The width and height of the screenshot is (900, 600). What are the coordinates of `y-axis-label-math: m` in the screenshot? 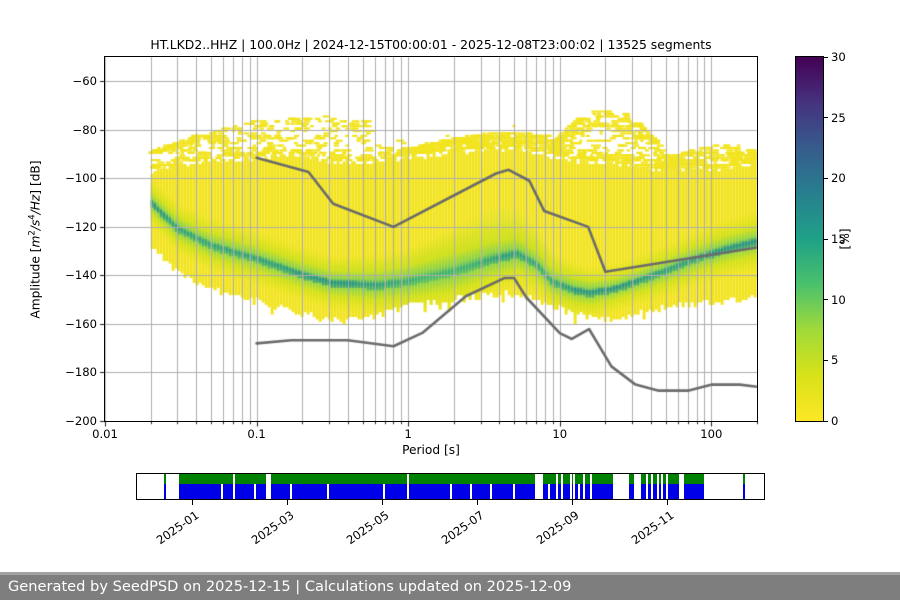 It's located at (35, 241).